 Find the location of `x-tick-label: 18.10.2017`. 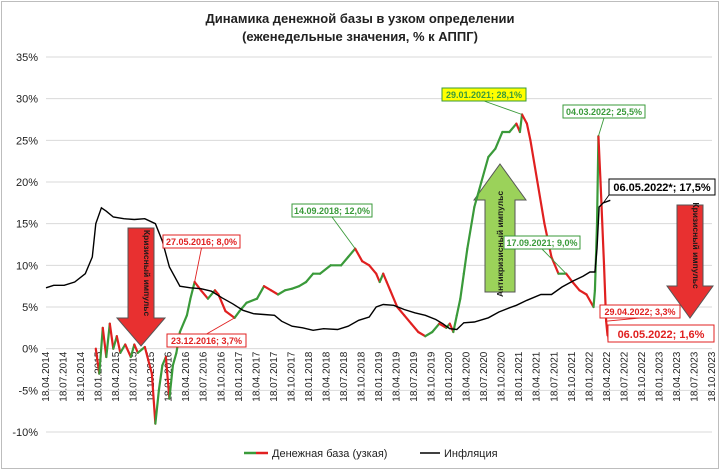

x-tick-label: 18.10.2017 is located at coordinates (291, 376).